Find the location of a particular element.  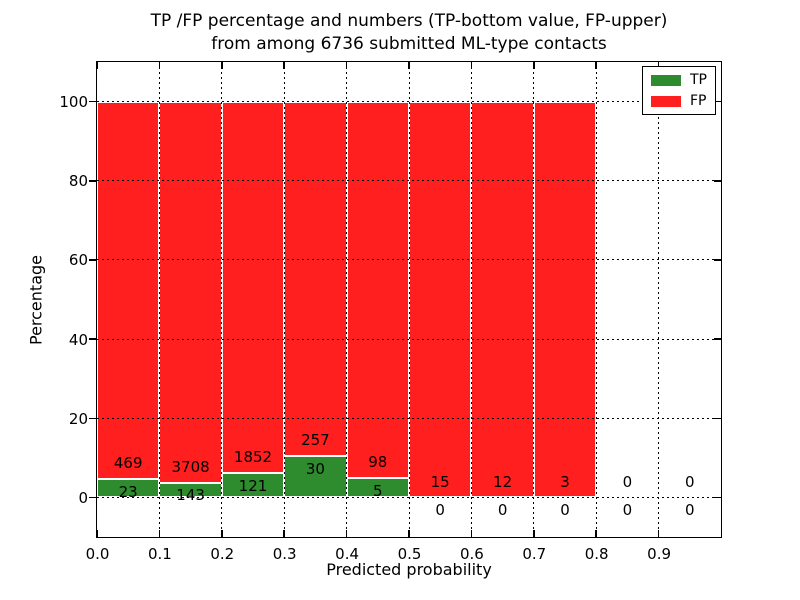

y-tick-label: 100 is located at coordinates (73, 102).